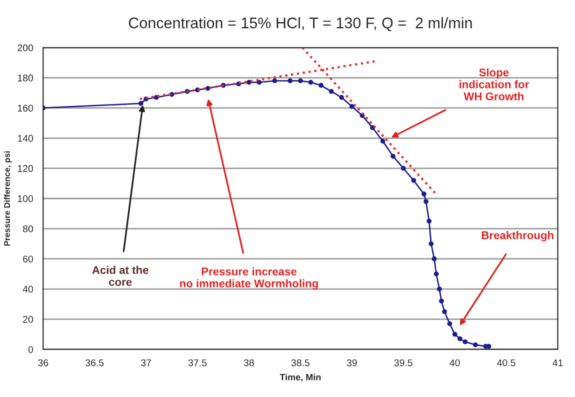 The height and width of the screenshot is (397, 575). Describe the element at coordinates (300, 362) in the screenshot. I see `x-tick-label: 38.5` at that location.